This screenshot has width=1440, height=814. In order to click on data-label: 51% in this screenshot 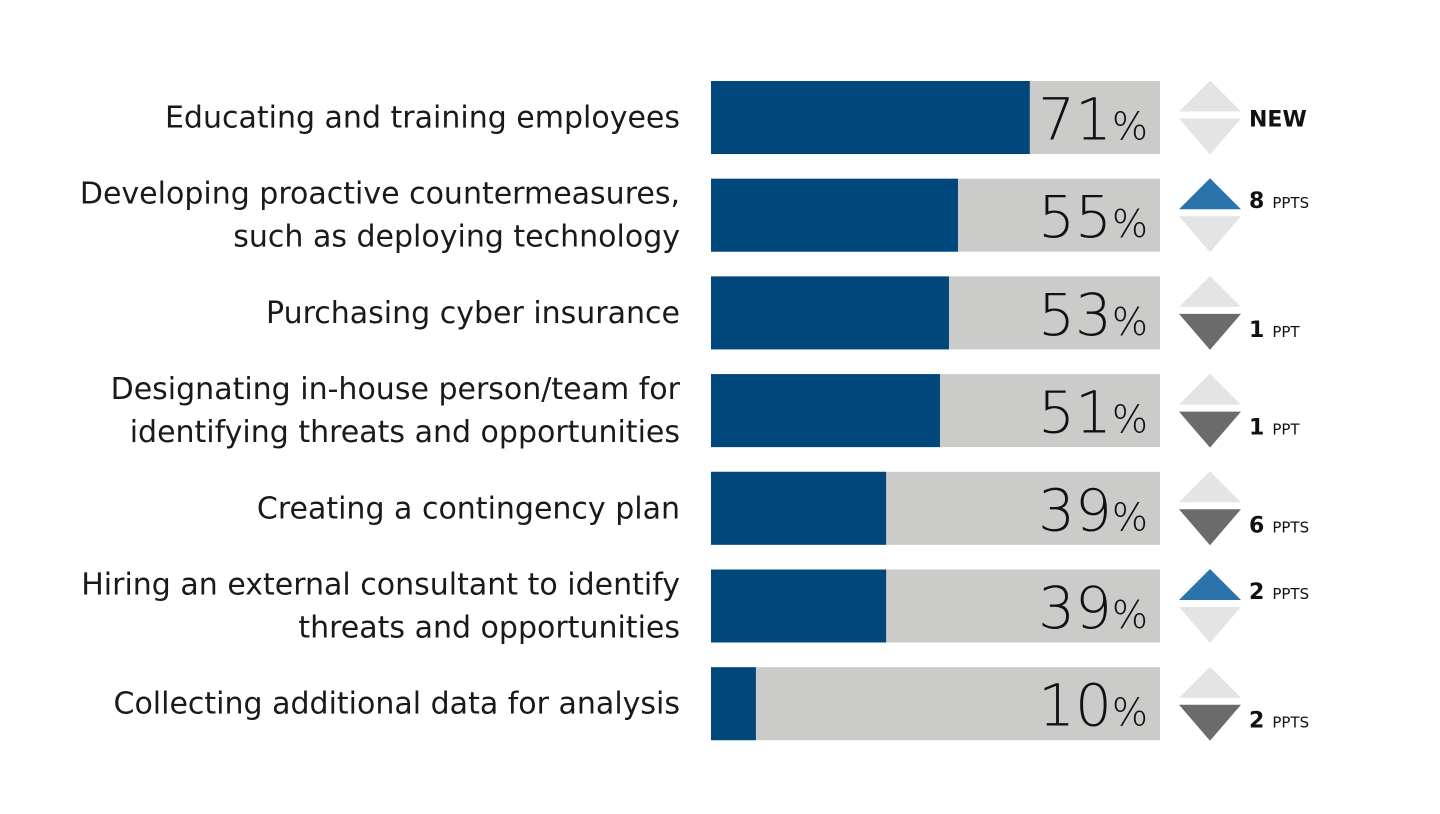, I will do `click(1093, 413)`.